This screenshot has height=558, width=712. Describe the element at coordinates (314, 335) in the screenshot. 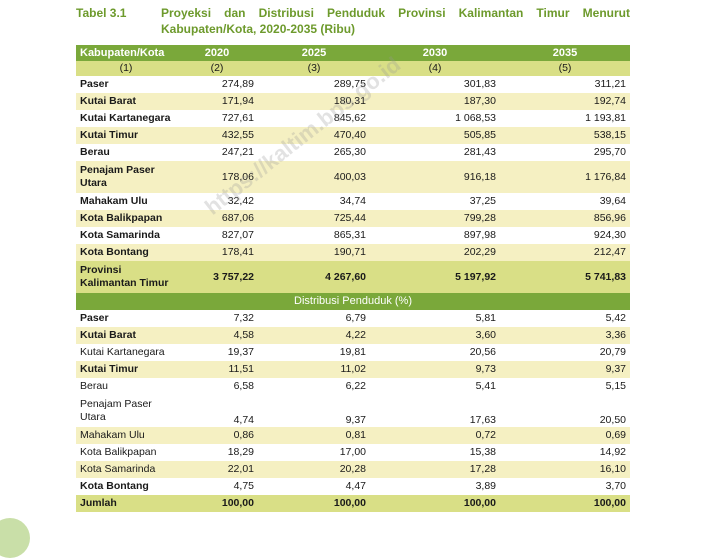

I see `value-cell: 4,22` at that location.